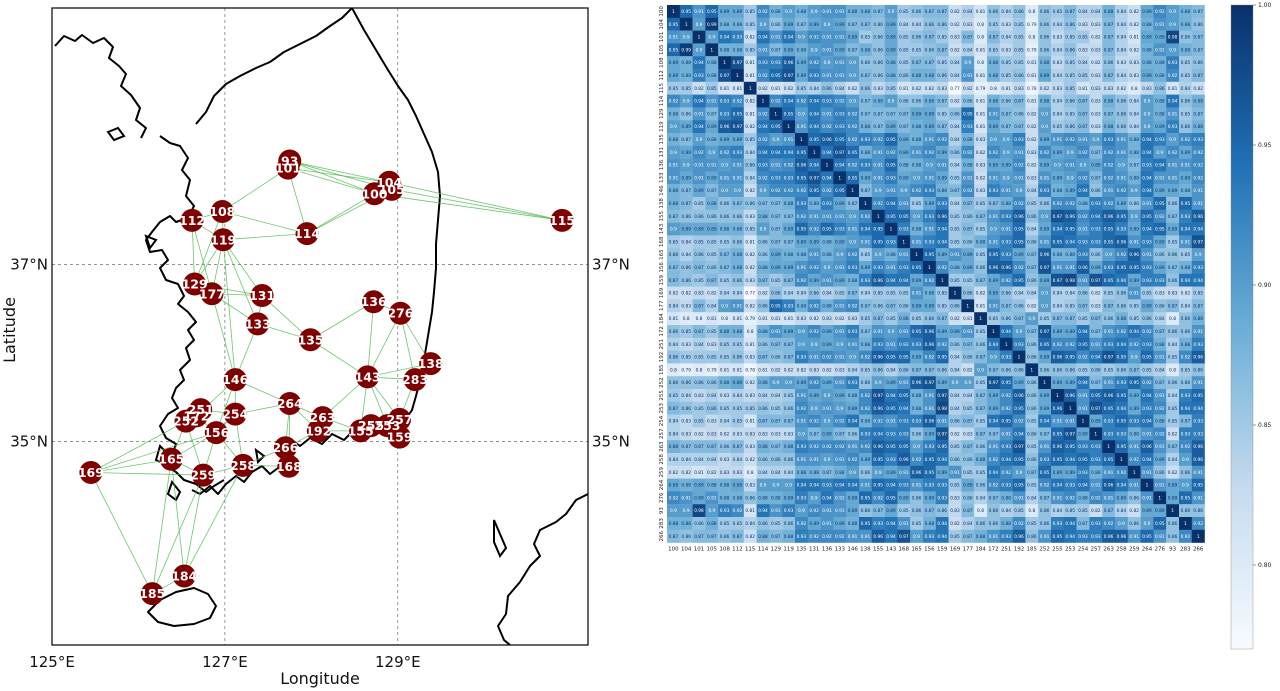  Describe the element at coordinates (91, 472) in the screenshot. I see `station-label: 169` at that location.